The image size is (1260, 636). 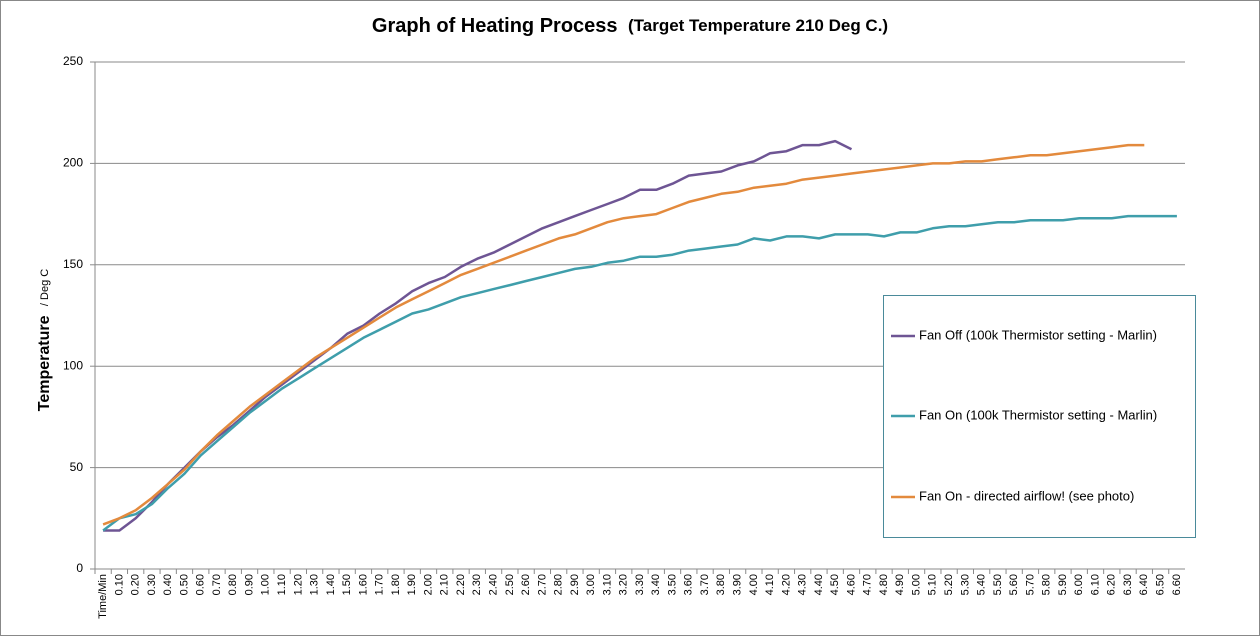 I want to click on x-tick-label: 4.30, so click(x=803, y=584).